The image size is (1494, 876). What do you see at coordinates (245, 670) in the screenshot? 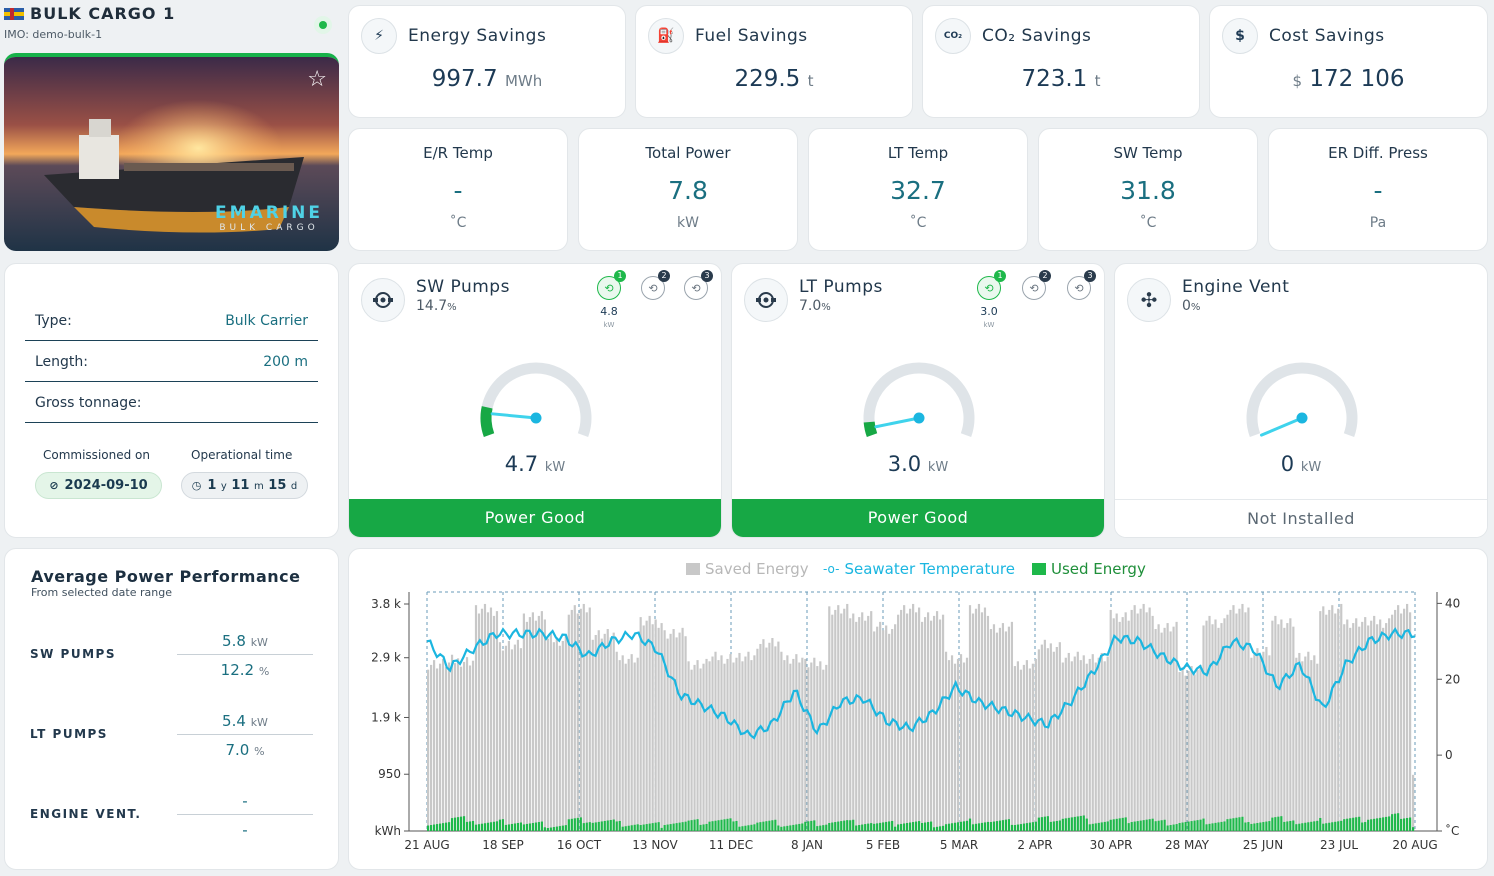
I see `avg-sw-pct: 12.2 %` at bounding box center [245, 670].